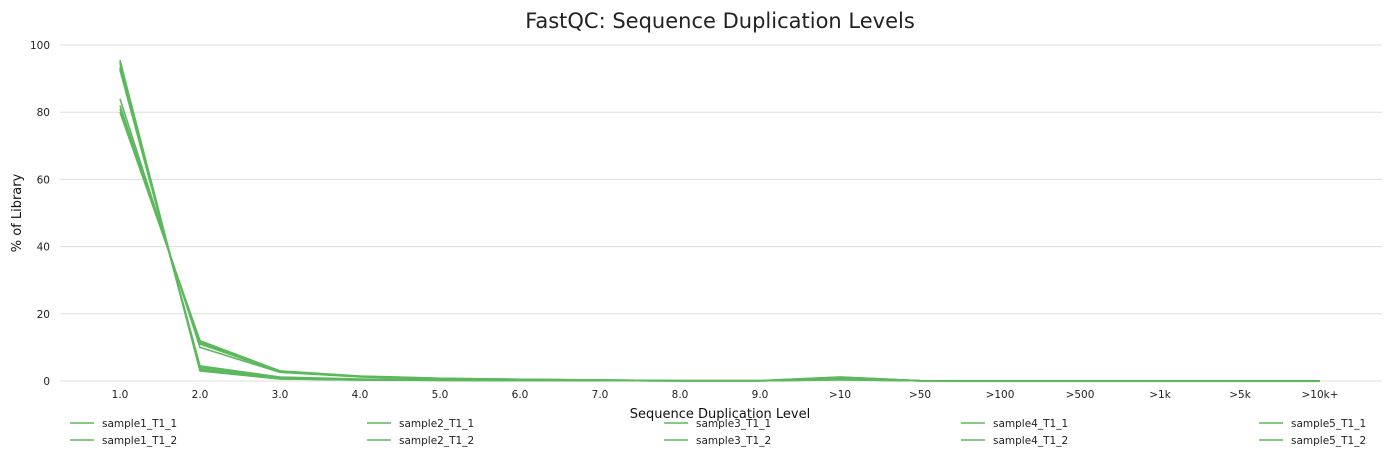  I want to click on x-tick-label: >10k+, so click(1319, 395).